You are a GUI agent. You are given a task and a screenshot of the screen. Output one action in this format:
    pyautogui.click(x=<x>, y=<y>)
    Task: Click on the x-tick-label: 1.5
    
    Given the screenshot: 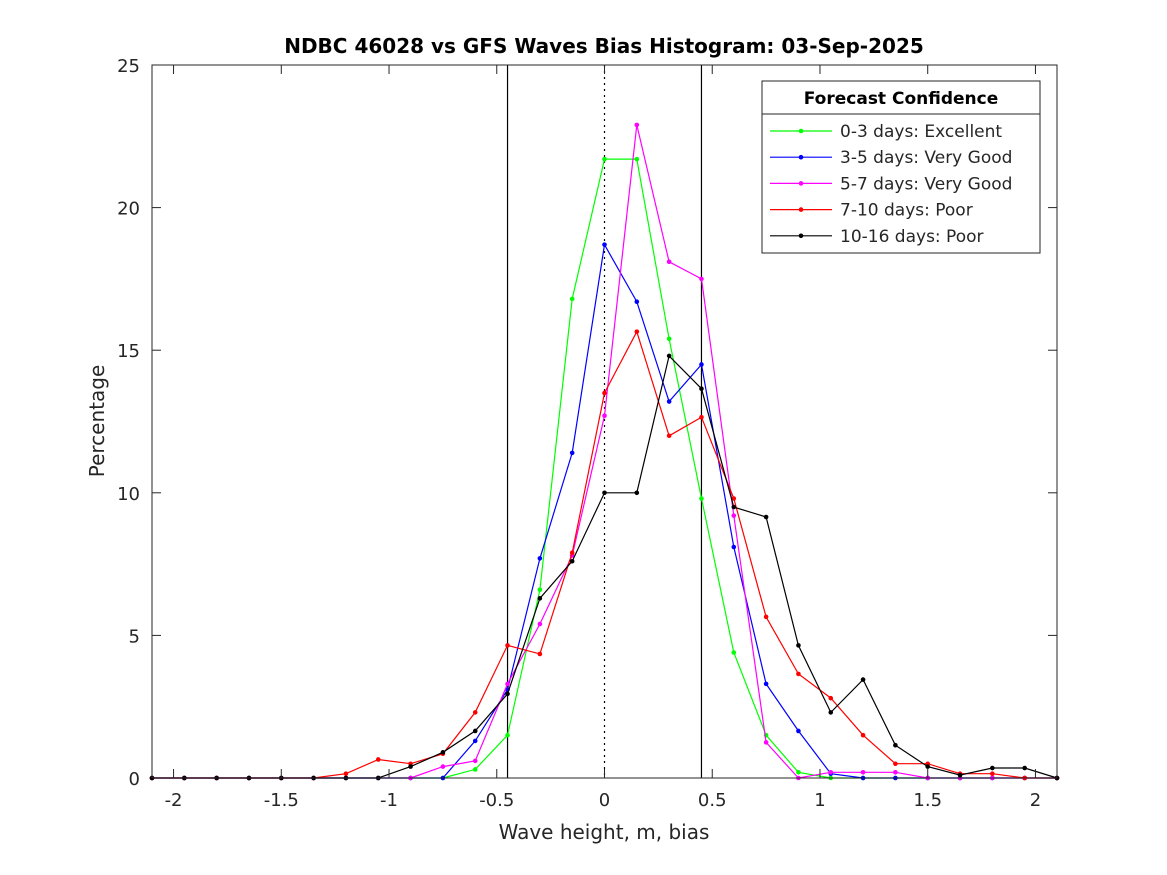 What is the action you would take?
    pyautogui.click(x=927, y=800)
    